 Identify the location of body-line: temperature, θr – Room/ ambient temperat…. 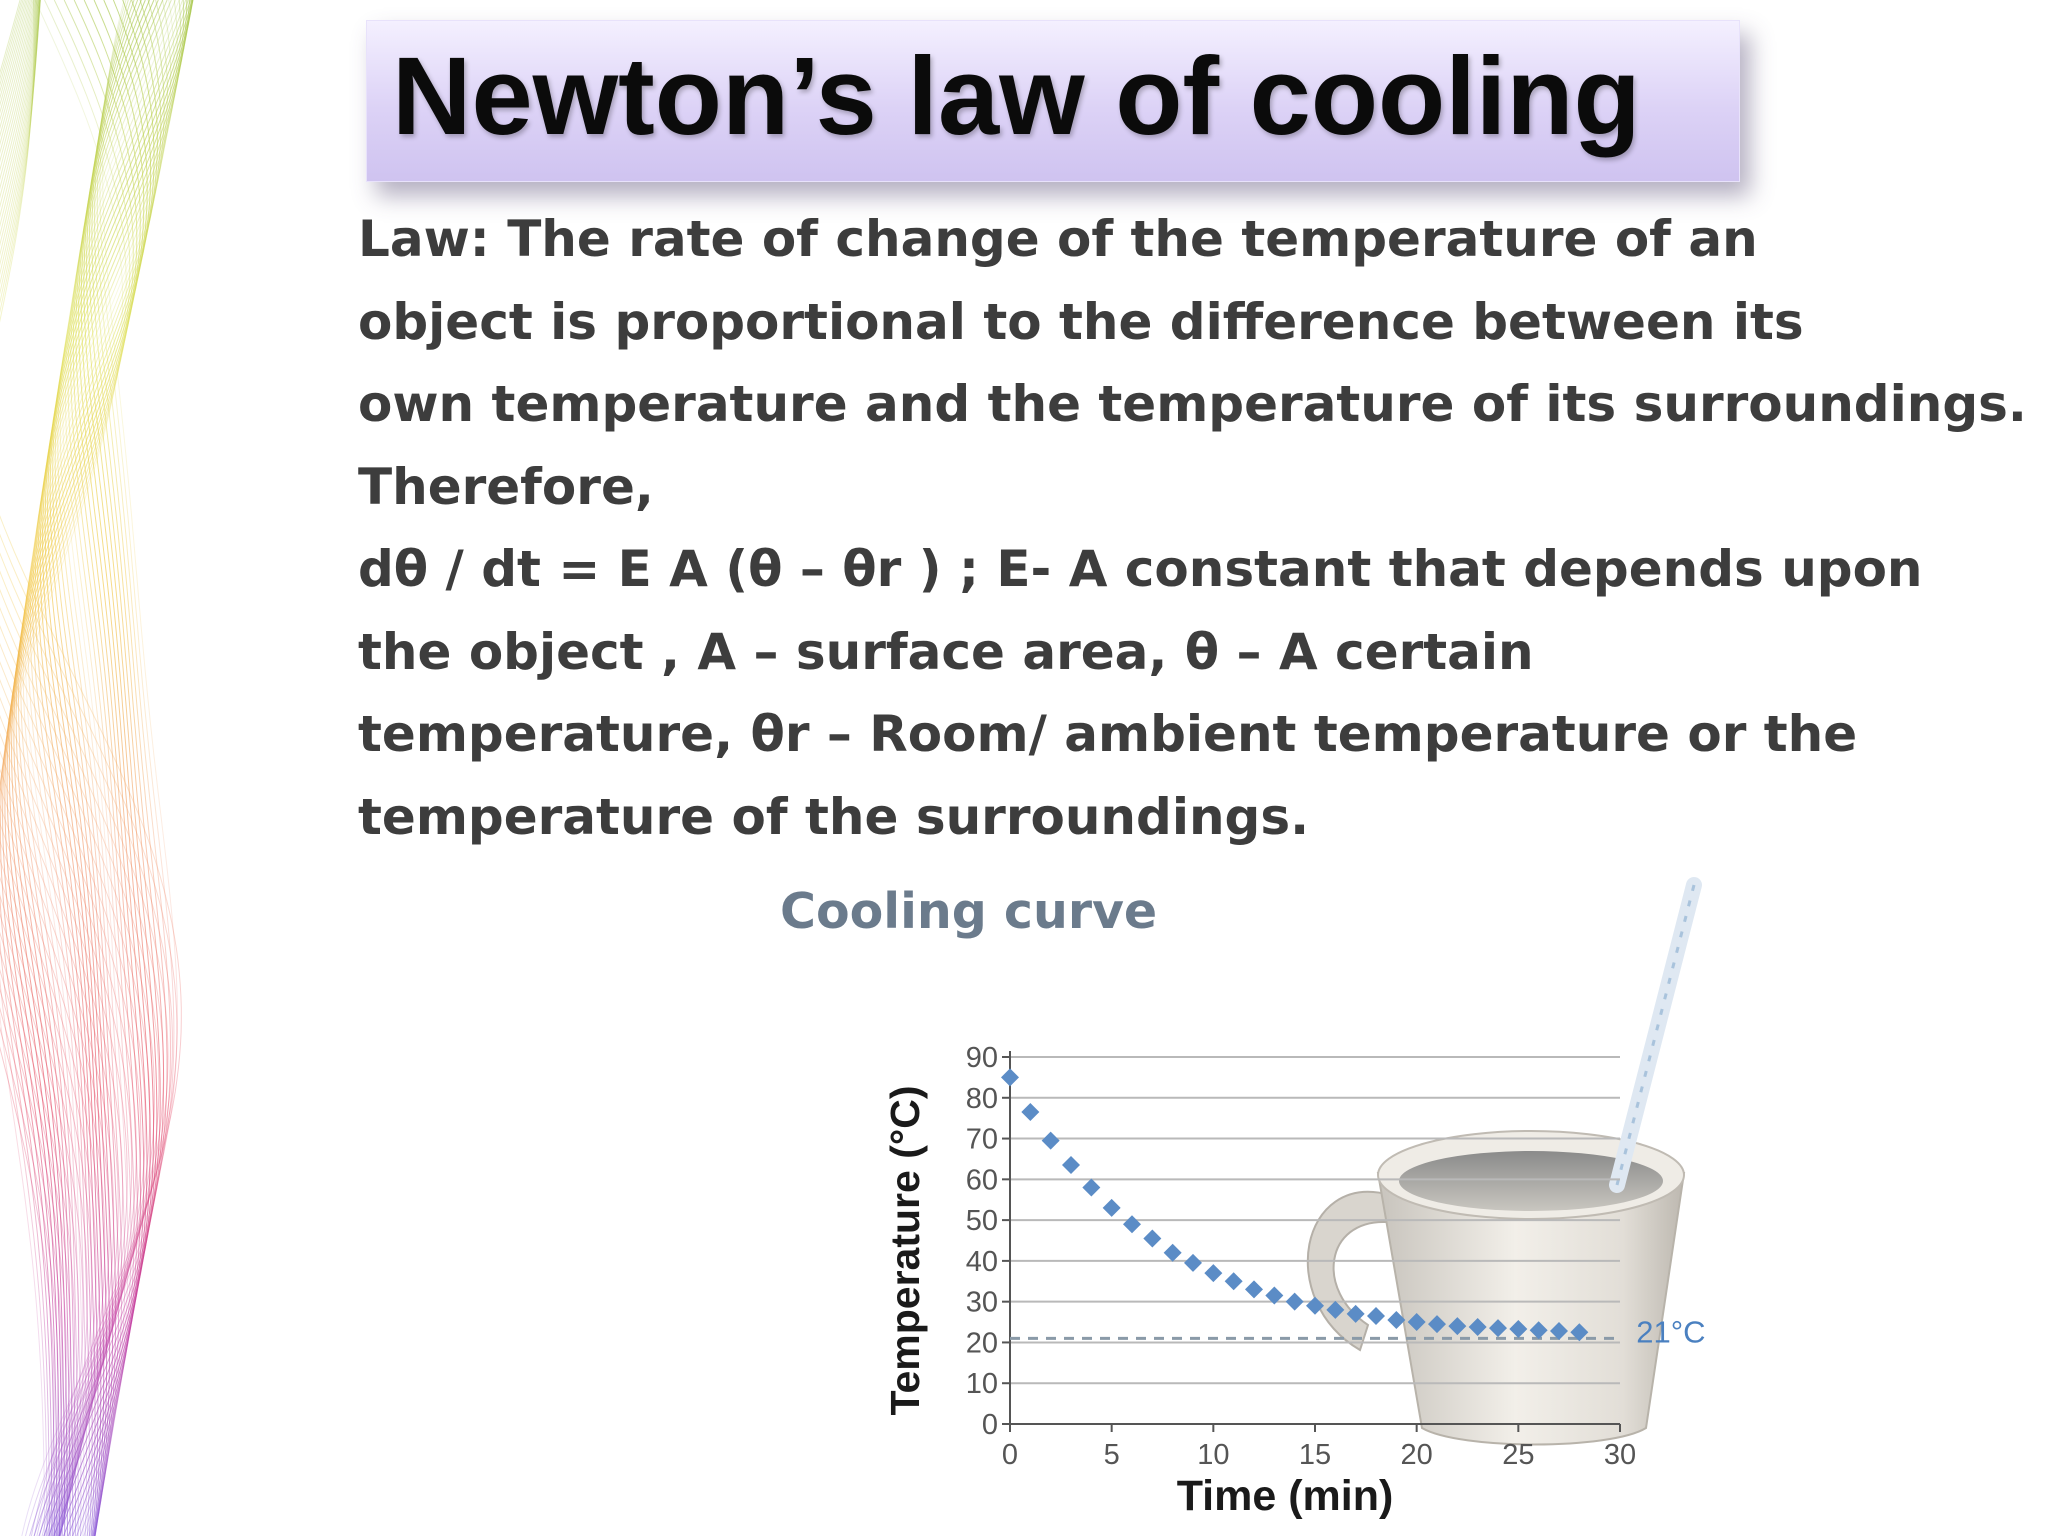
(1108, 734).